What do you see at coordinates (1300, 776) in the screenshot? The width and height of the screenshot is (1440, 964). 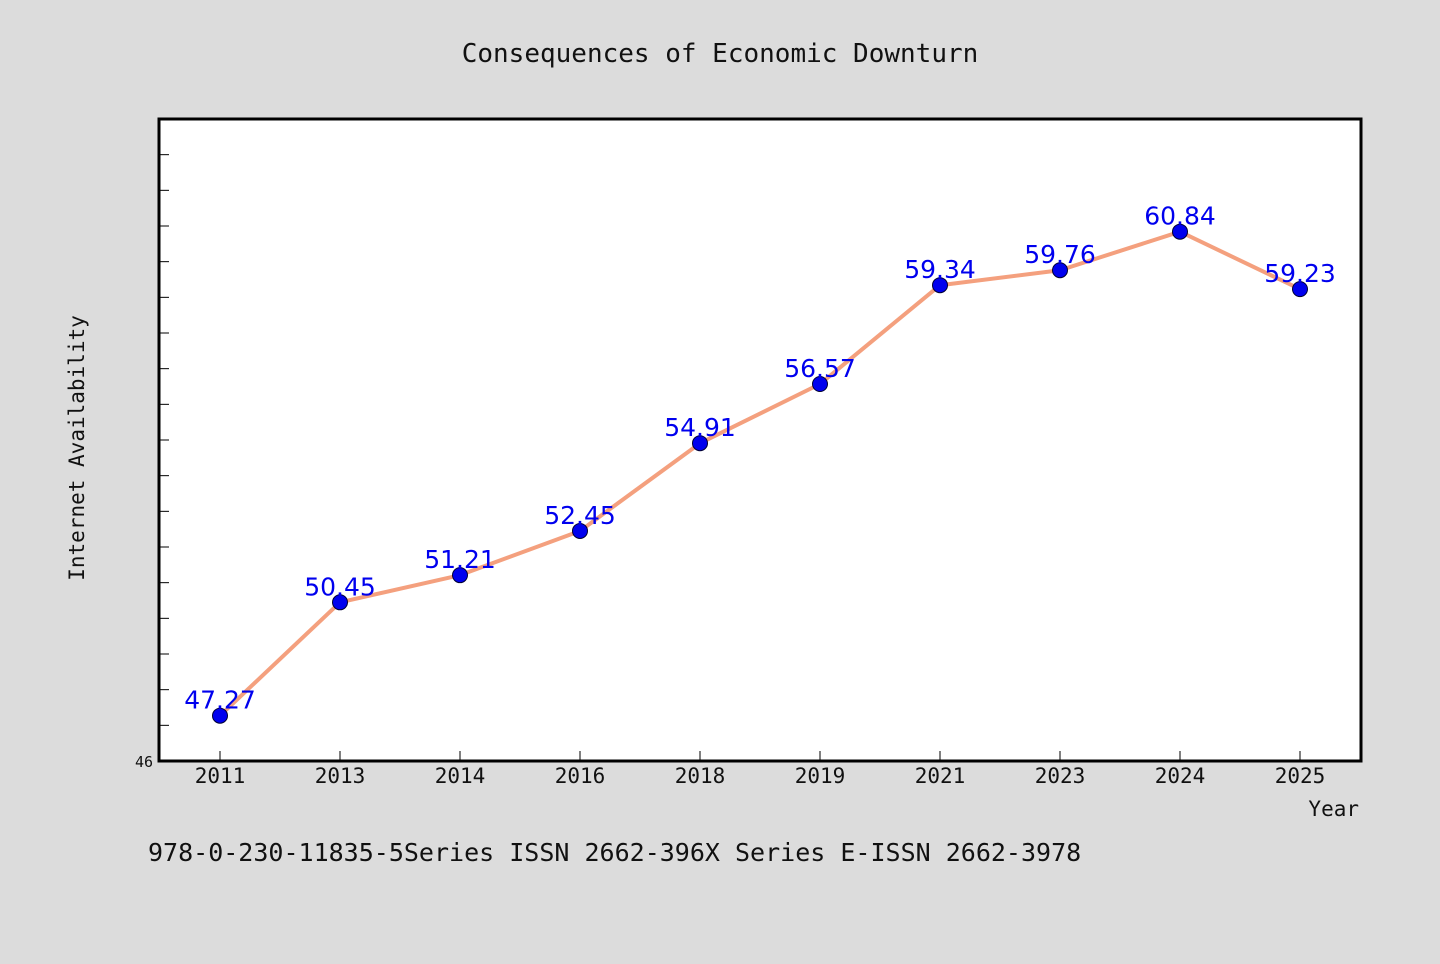 I see `x-tick-label: 2025` at bounding box center [1300, 776].